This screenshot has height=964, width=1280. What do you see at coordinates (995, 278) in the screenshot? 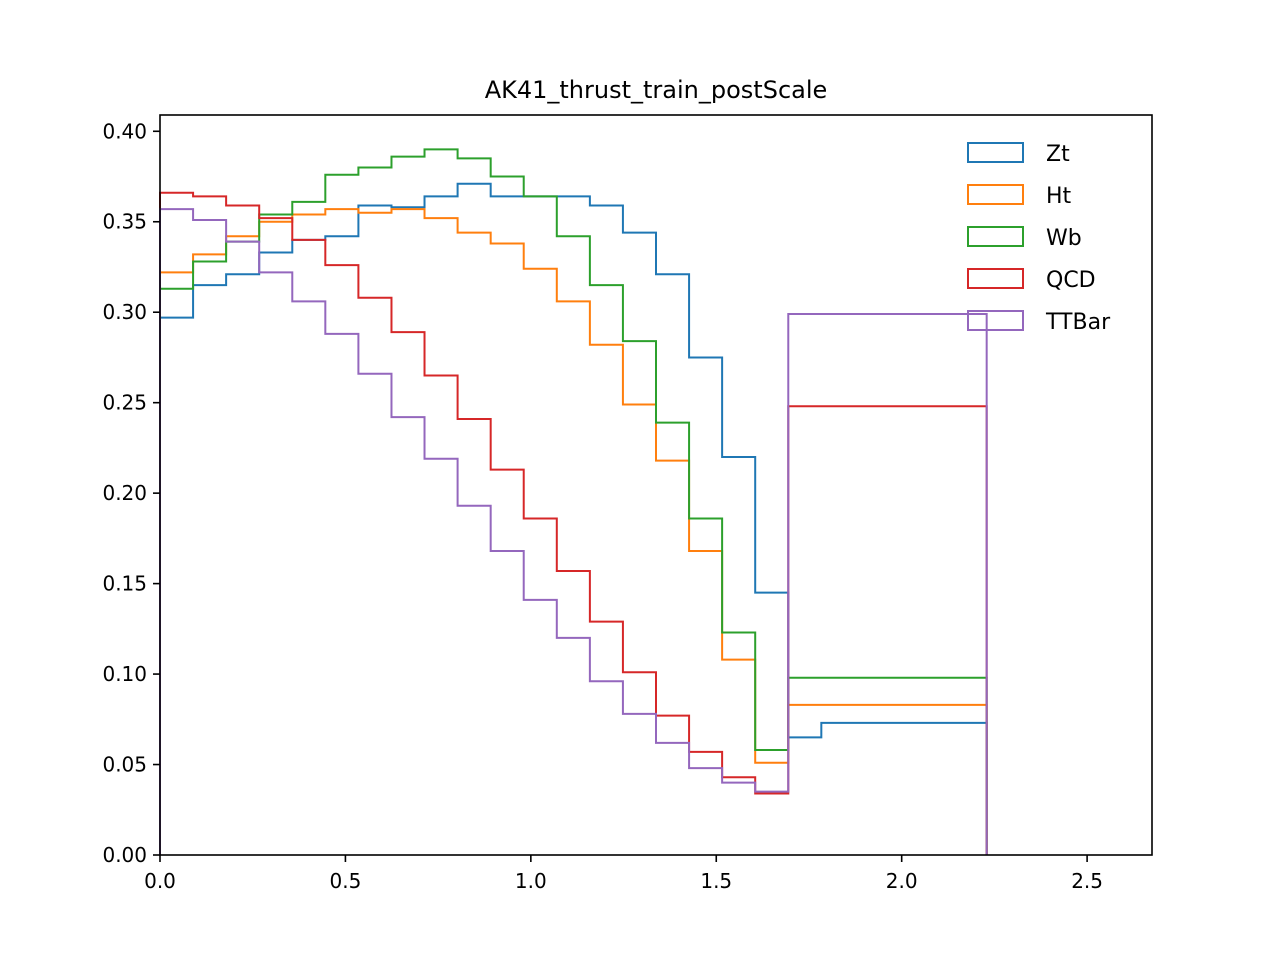
I see `legend-swatch-qcd` at bounding box center [995, 278].